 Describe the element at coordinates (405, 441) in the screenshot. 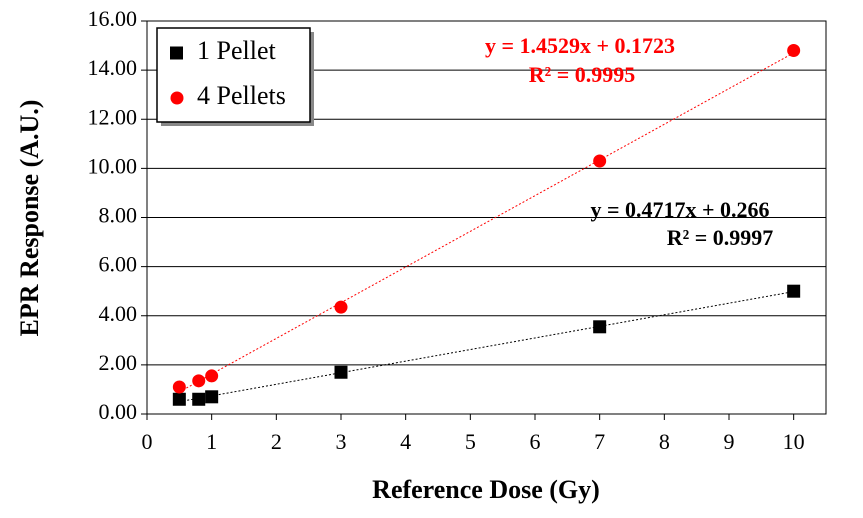

I see `x-tick-label: 4` at that location.